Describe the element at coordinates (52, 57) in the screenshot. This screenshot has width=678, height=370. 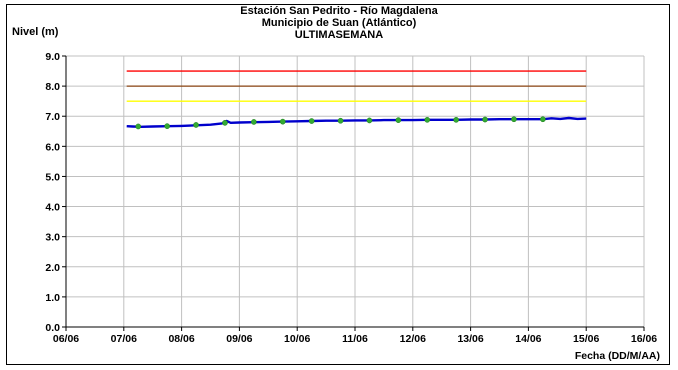
I see `y-tick-label: 9.0` at that location.